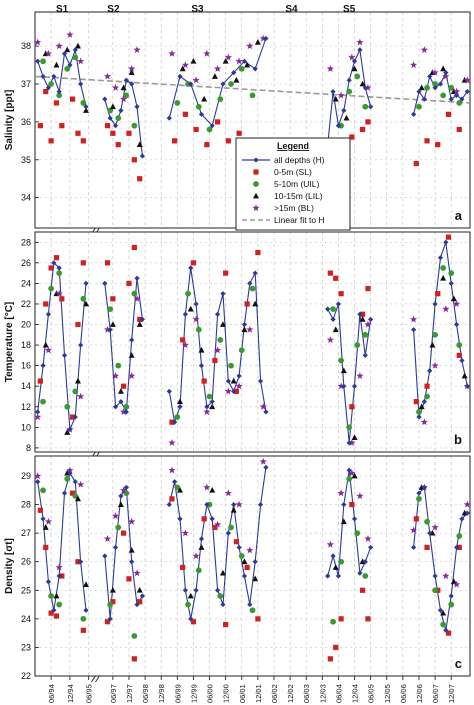 This screenshot has width=474, height=705. Describe the element at coordinates (26, 304) in the screenshot. I see `y-tick-label: 22` at that location.